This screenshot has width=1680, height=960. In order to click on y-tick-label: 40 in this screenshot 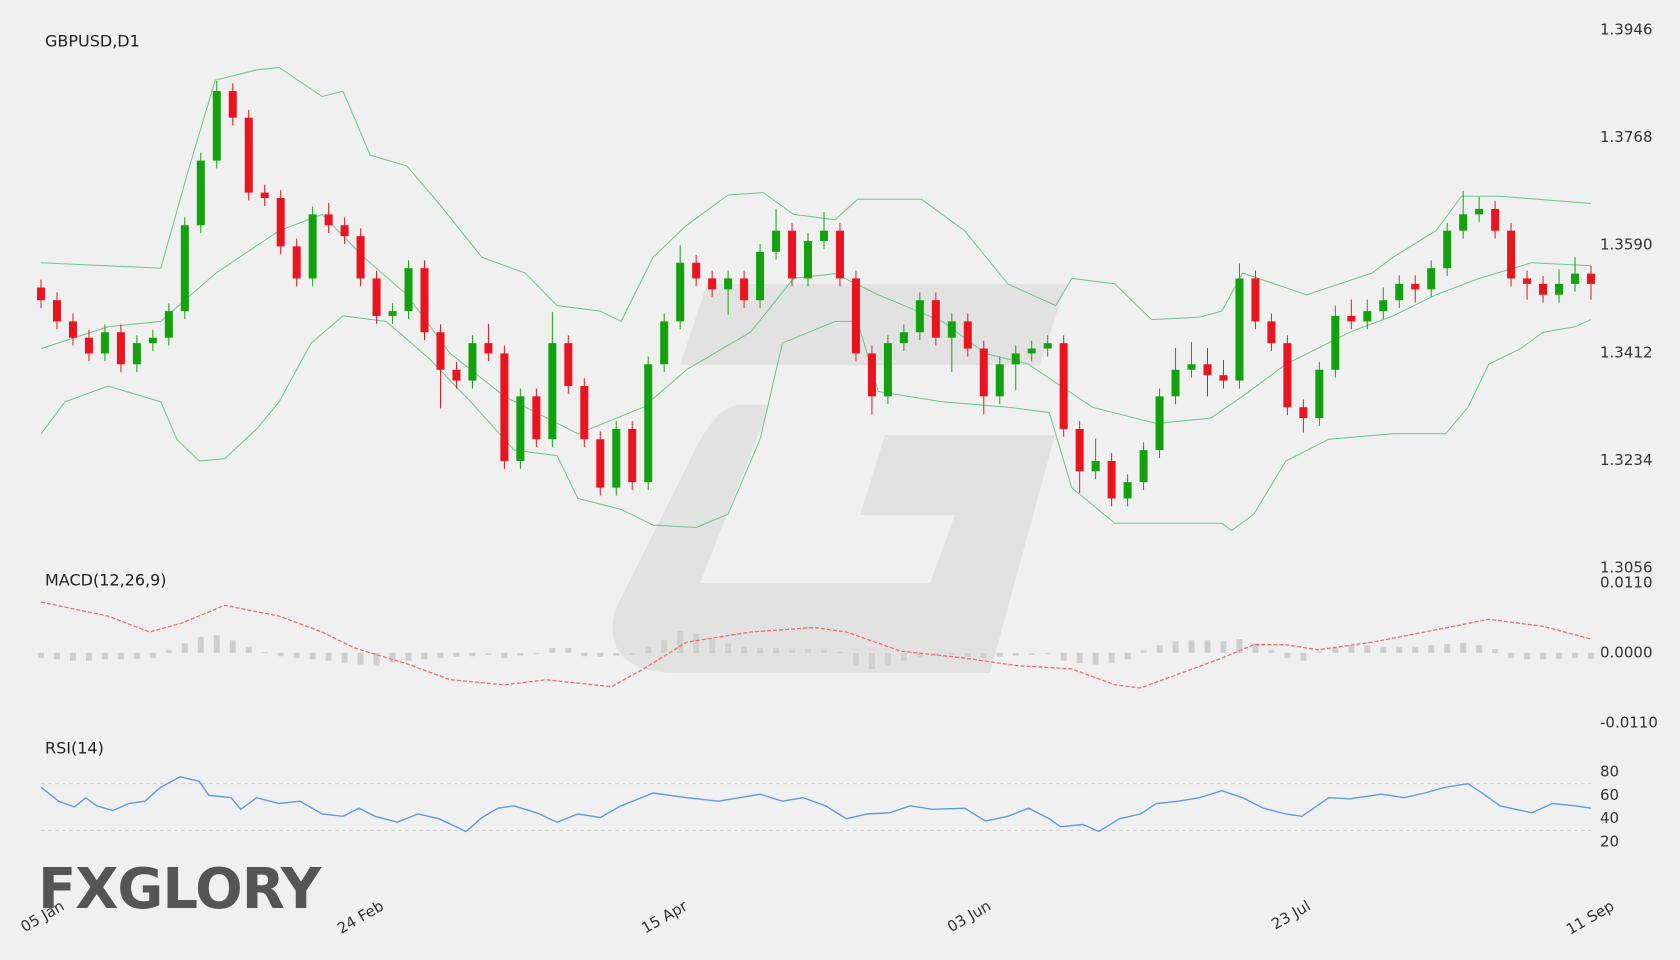, I will do `click(1609, 818)`.